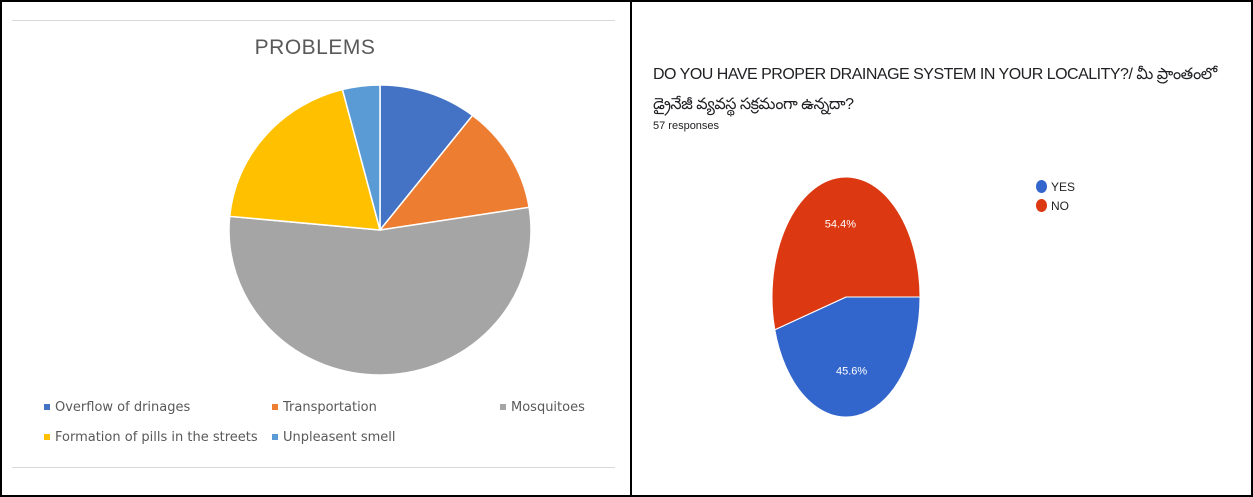 This screenshot has height=497, width=1253. What do you see at coordinates (846, 253) in the screenshot?
I see `pie-slice-no` at bounding box center [846, 253].